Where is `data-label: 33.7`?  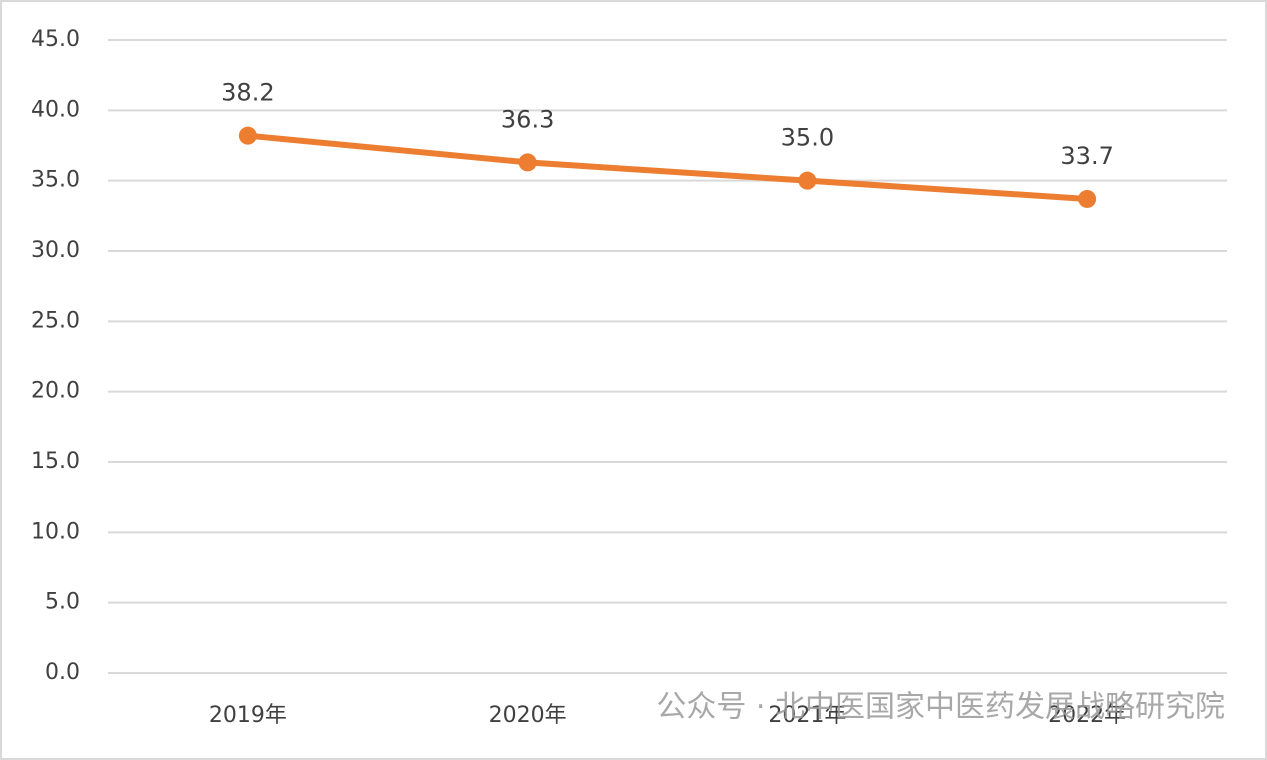 data-label: 33.7 is located at coordinates (1086, 156).